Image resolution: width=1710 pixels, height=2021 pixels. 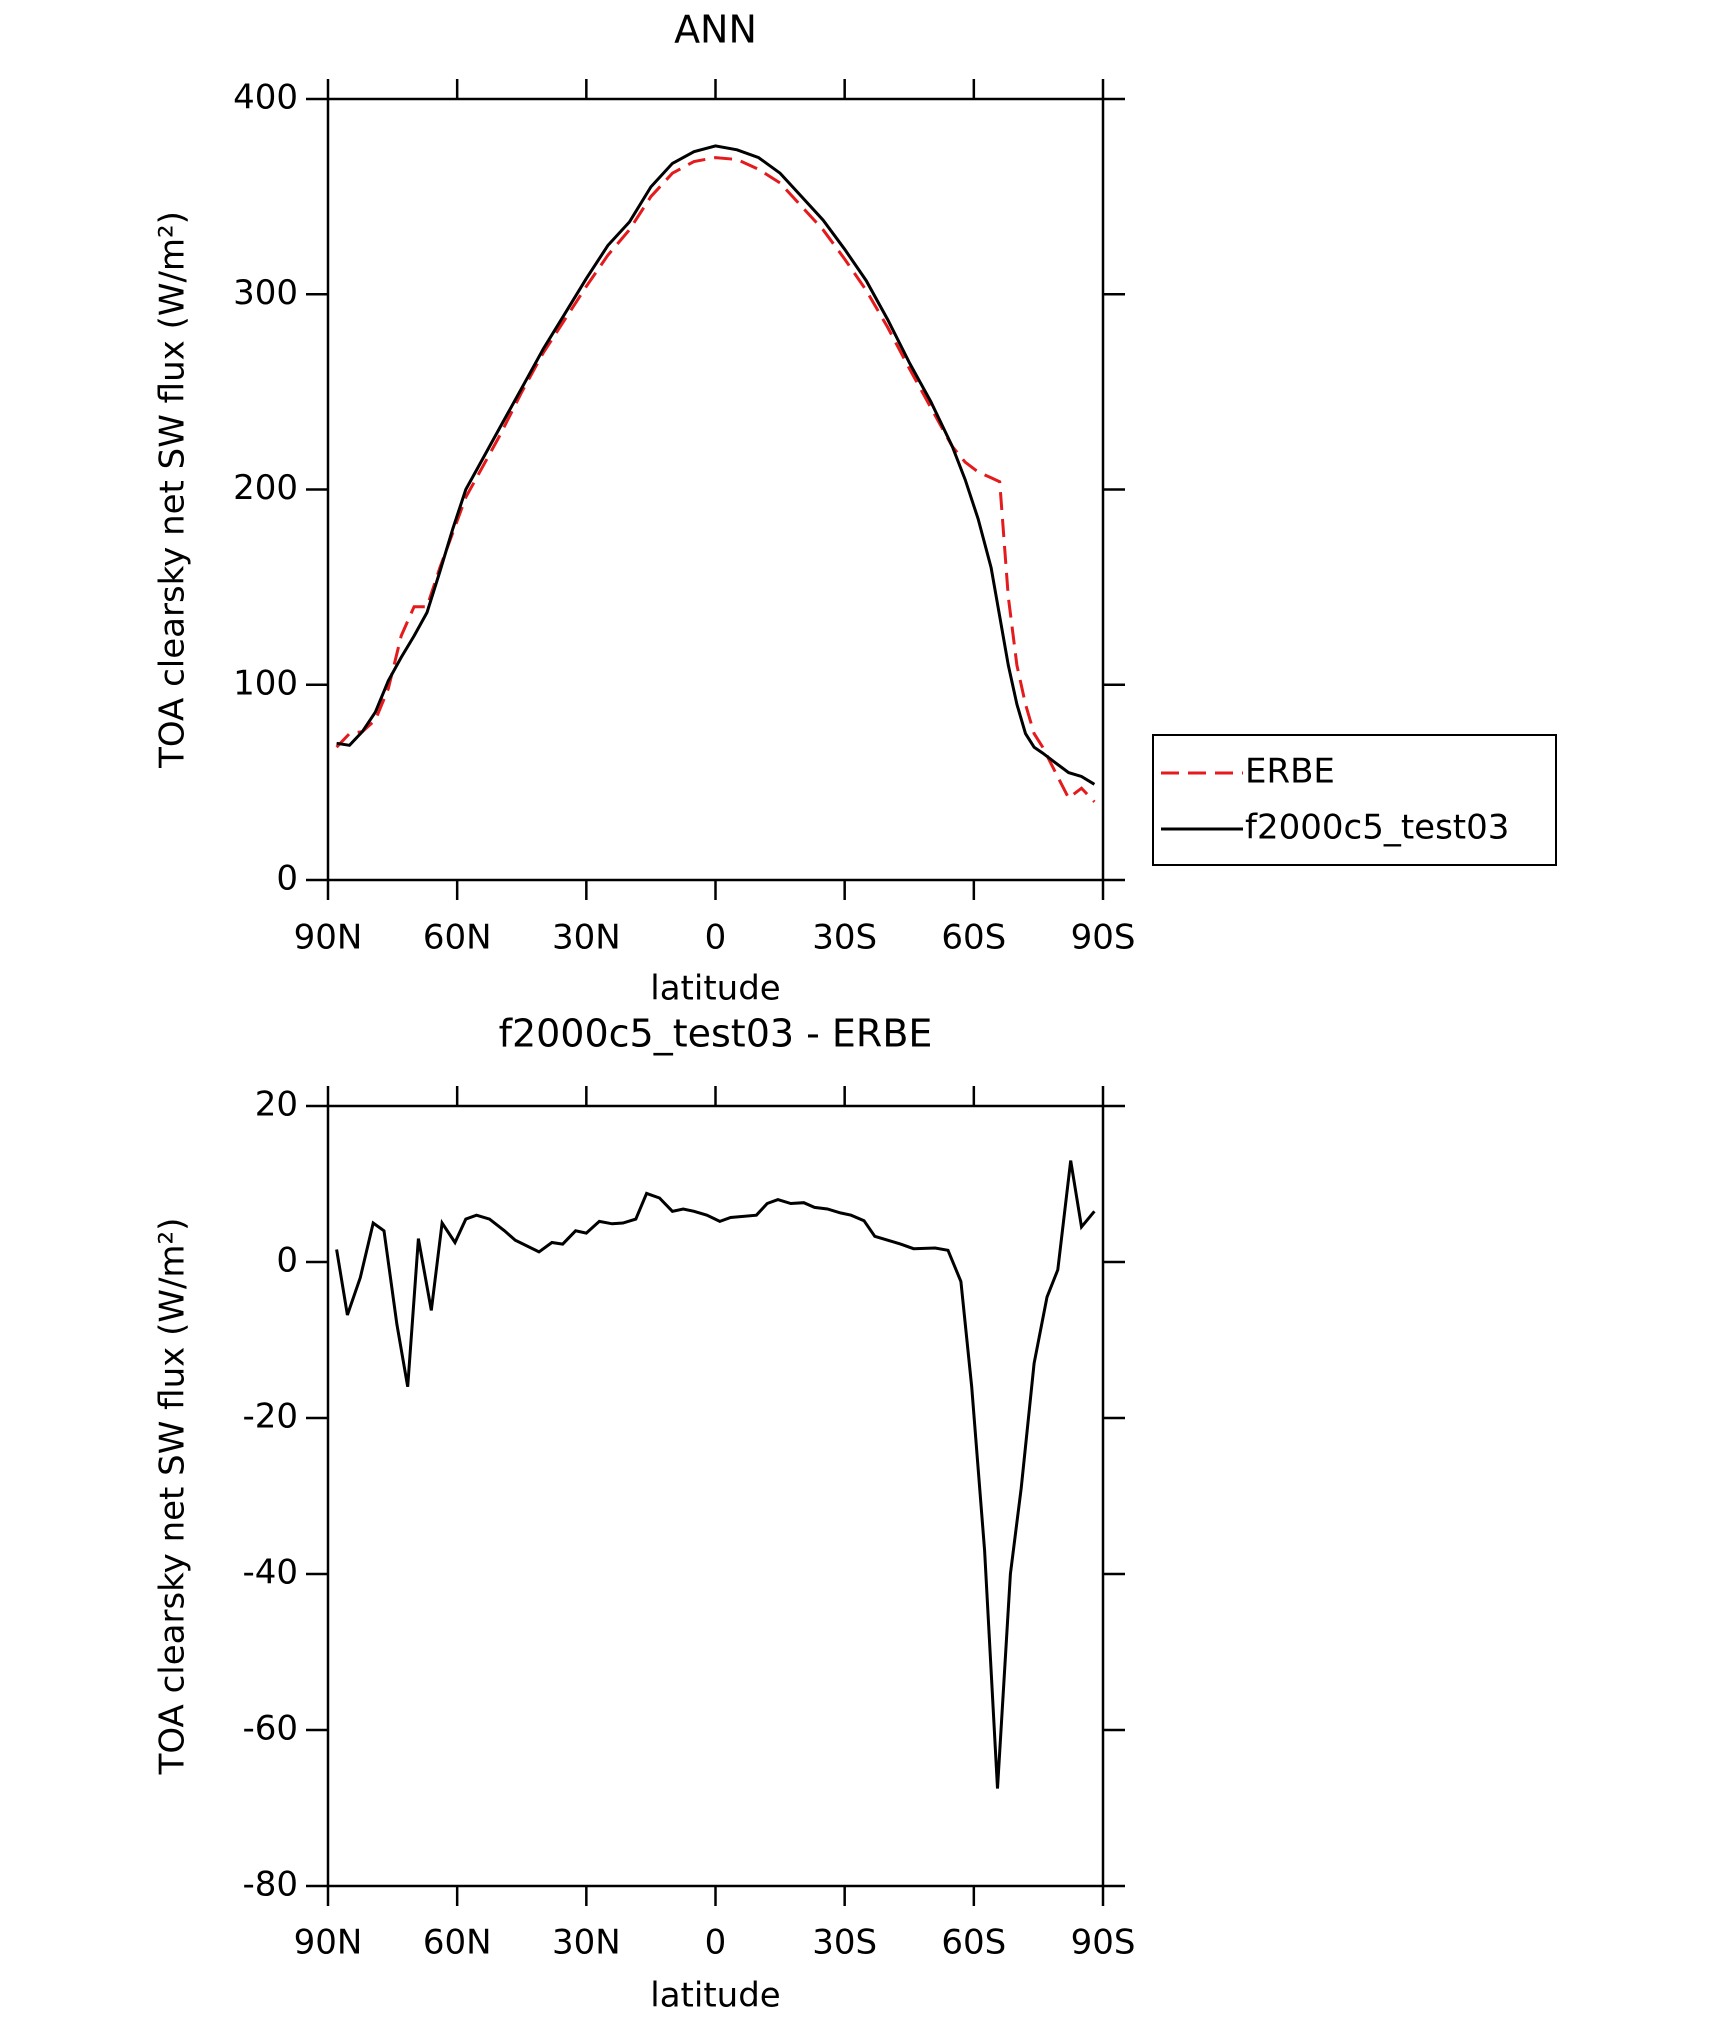 I want to click on y-tick-label: -80, so click(x=270, y=1885).